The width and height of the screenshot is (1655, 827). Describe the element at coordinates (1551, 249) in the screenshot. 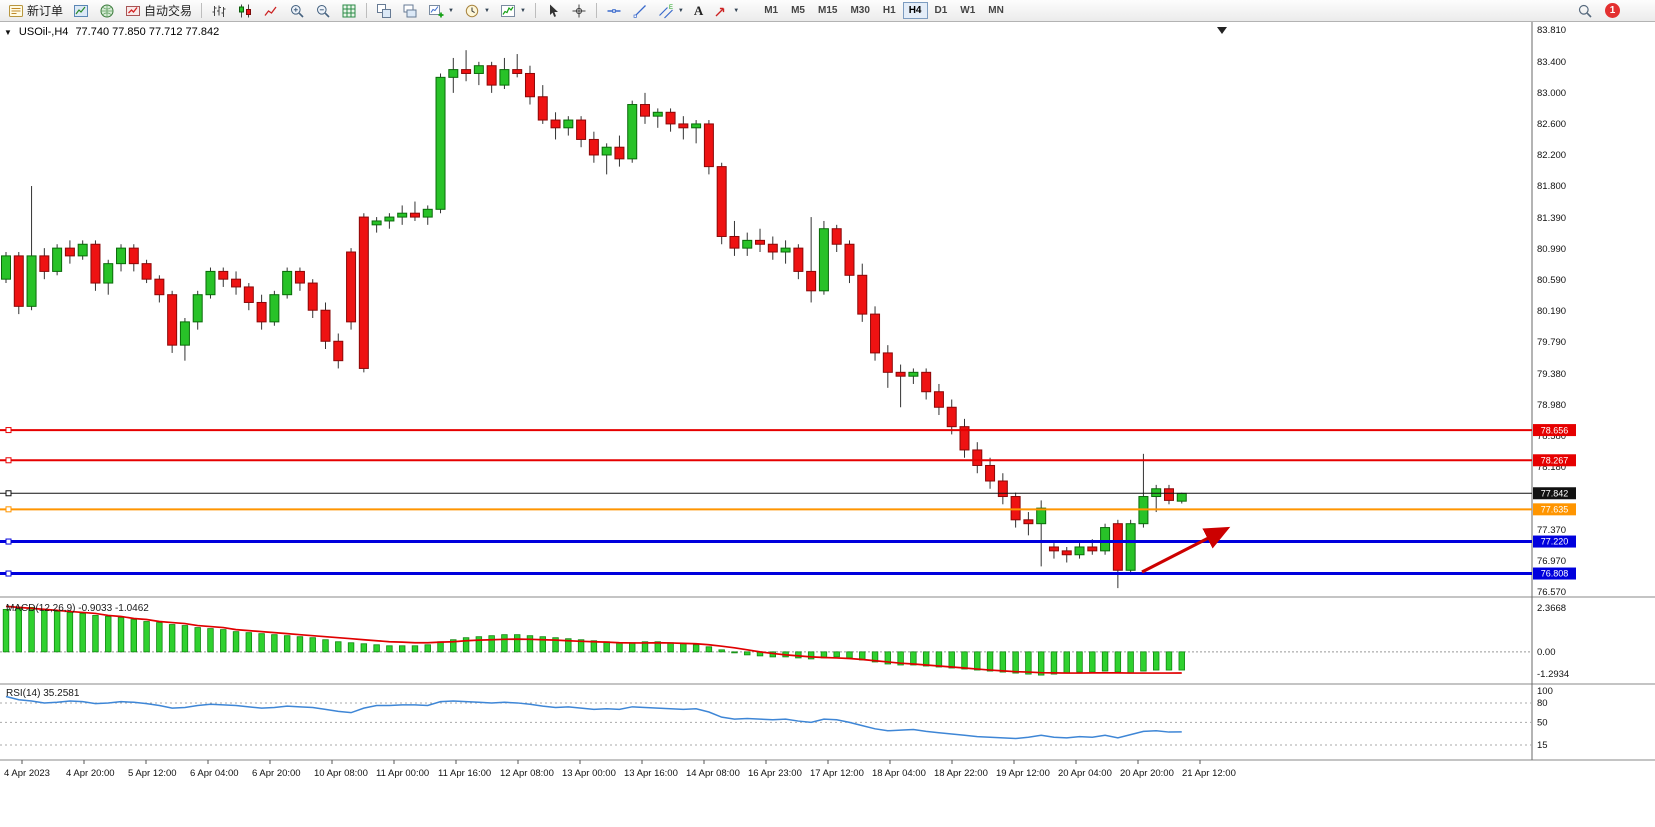

I see `svg-text: 80.990` at that location.